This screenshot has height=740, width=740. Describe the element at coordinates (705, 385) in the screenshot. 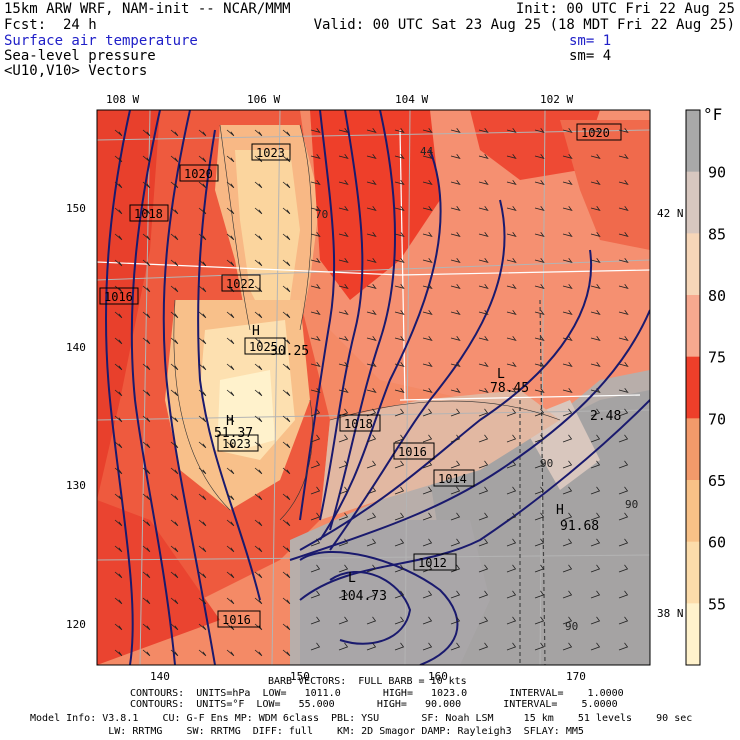

I see `colorbar: °F 90 85 80 75 70 65 60 55` at that location.